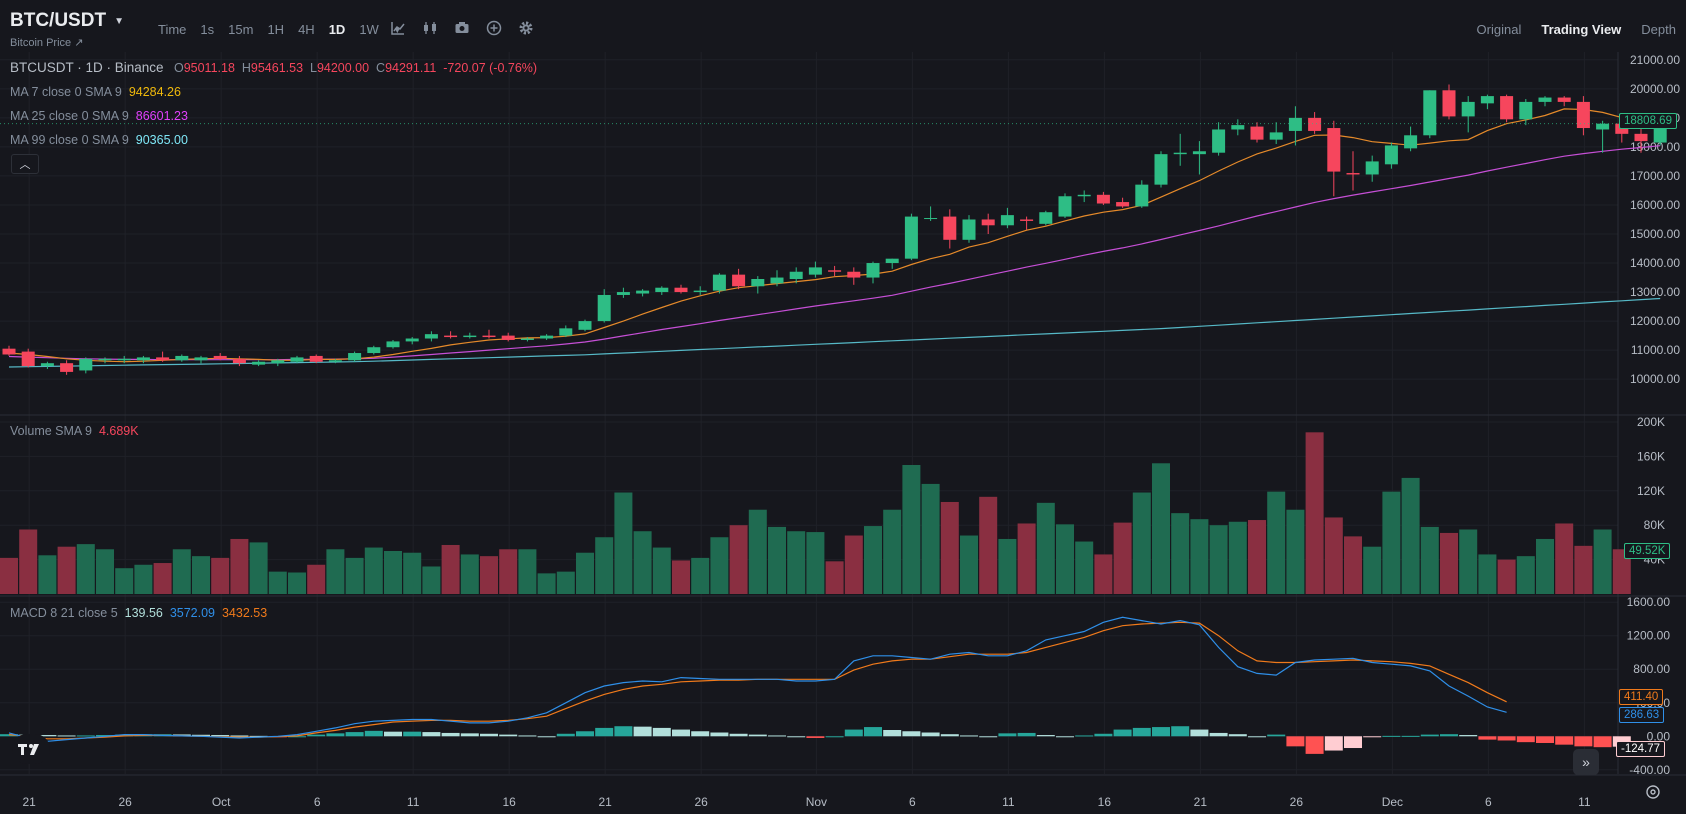 The image size is (1686, 814). Describe the element at coordinates (207, 29) in the screenshot. I see `interval-1s: 1s` at that location.